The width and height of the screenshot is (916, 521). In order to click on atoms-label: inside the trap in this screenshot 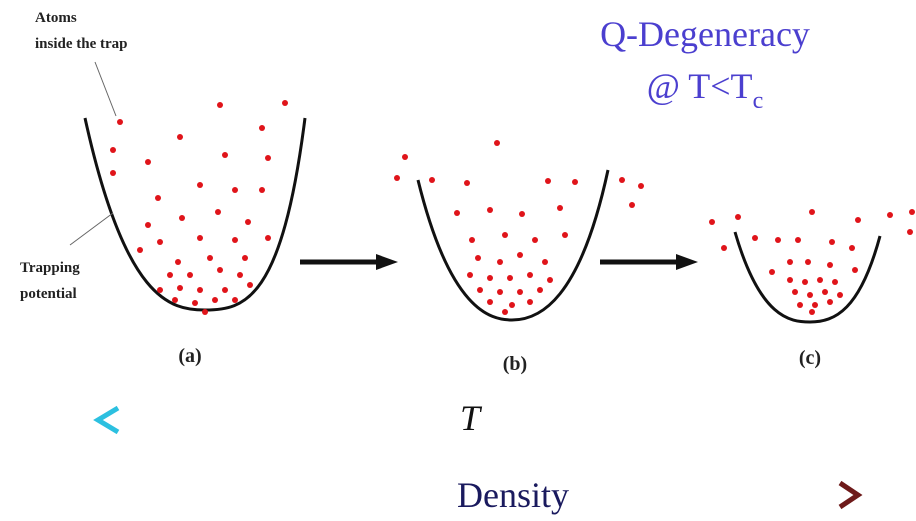, I will do `click(81, 44)`.